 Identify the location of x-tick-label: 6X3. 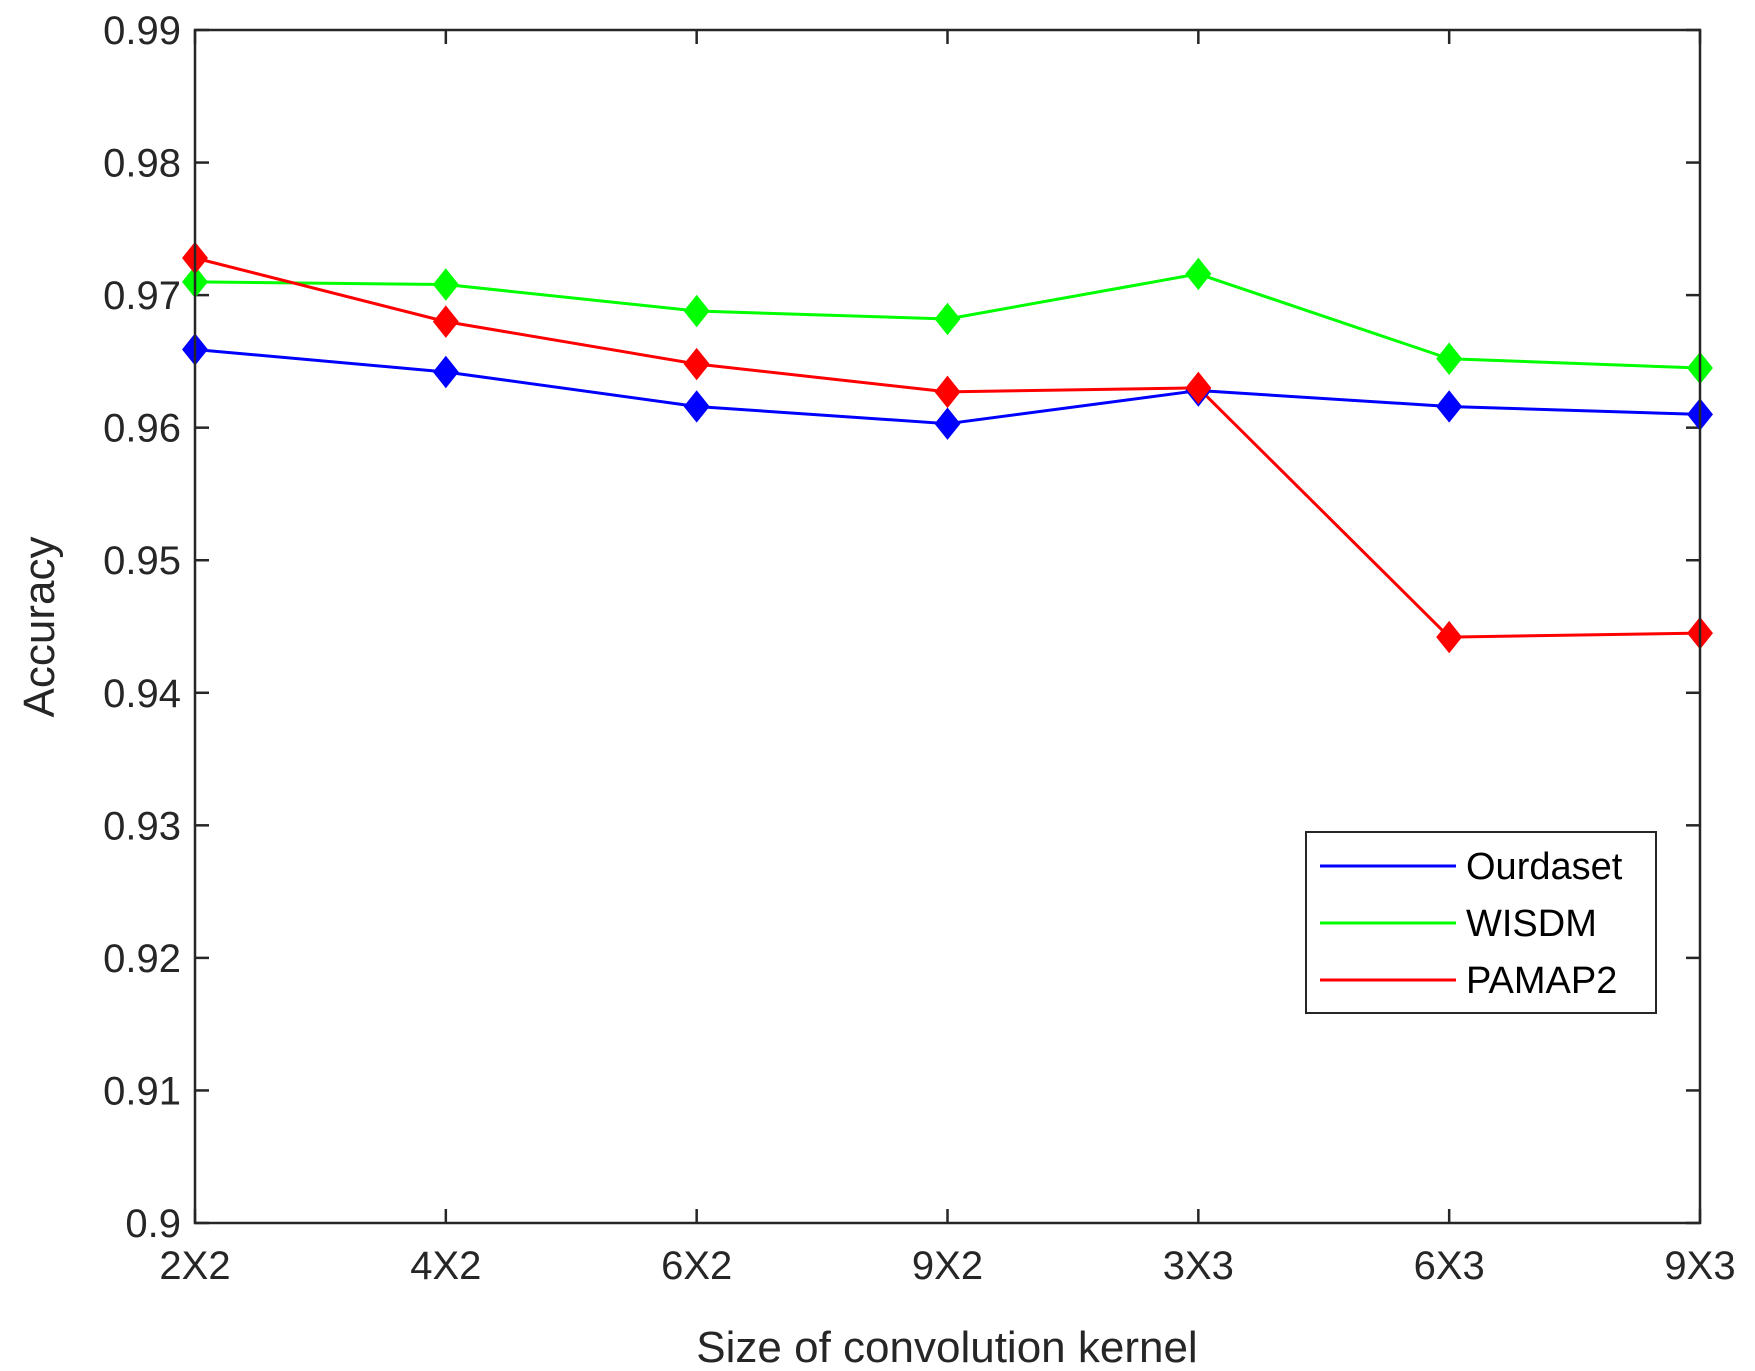
(1449, 1266).